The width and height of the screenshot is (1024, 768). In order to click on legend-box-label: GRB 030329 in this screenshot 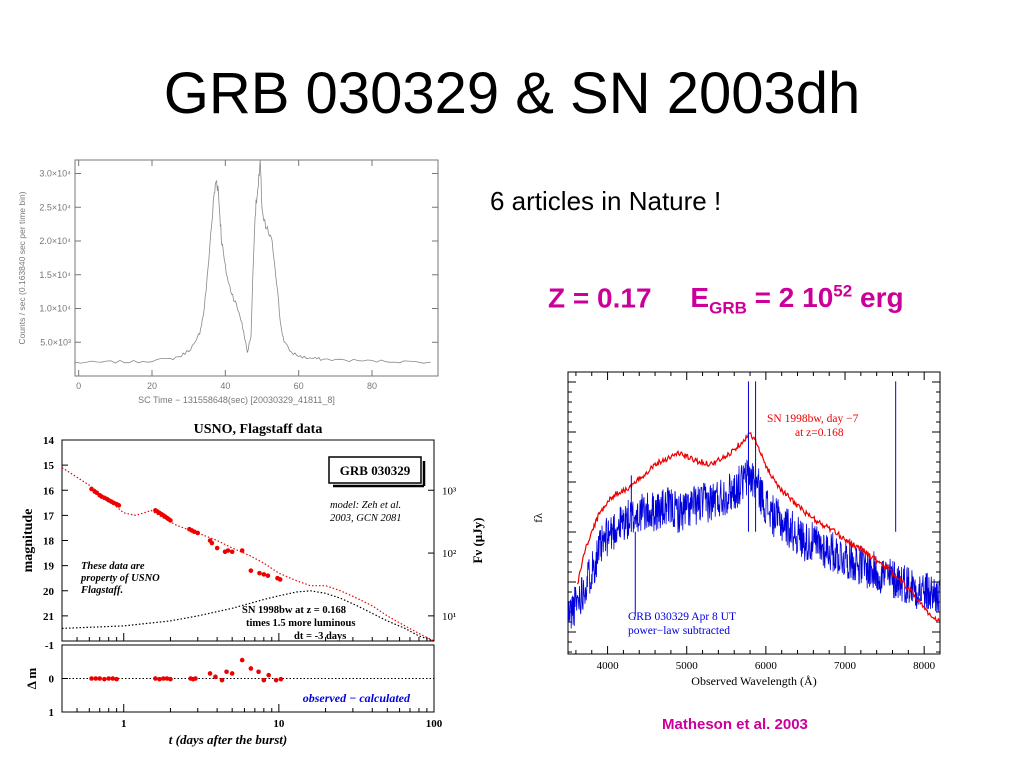, I will do `click(375, 470)`.